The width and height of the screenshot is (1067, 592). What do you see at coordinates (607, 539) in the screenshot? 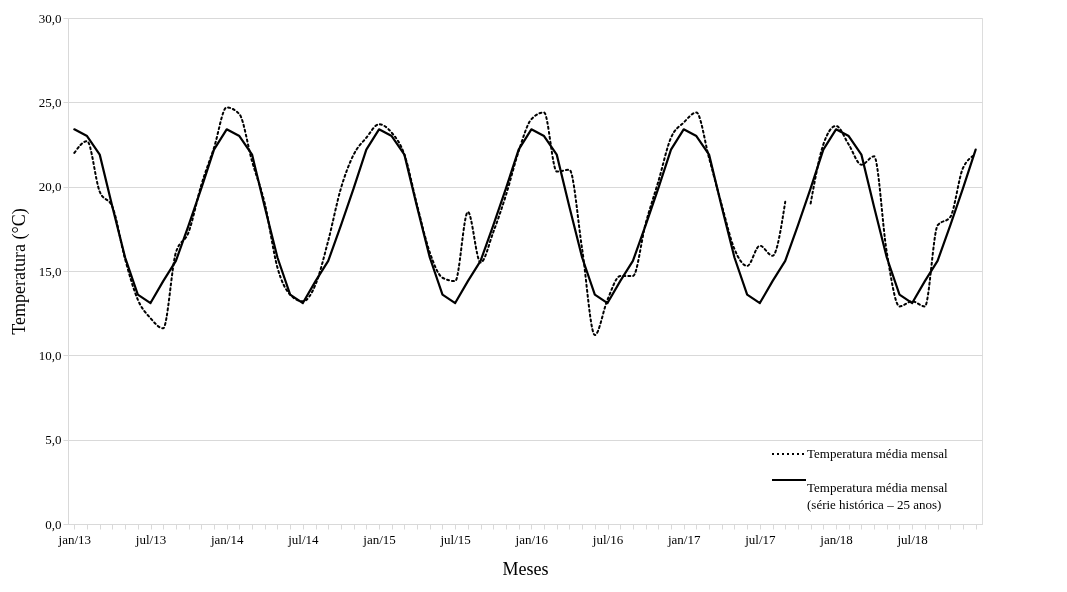
I see `x-tick-label: jul/16` at bounding box center [607, 539].